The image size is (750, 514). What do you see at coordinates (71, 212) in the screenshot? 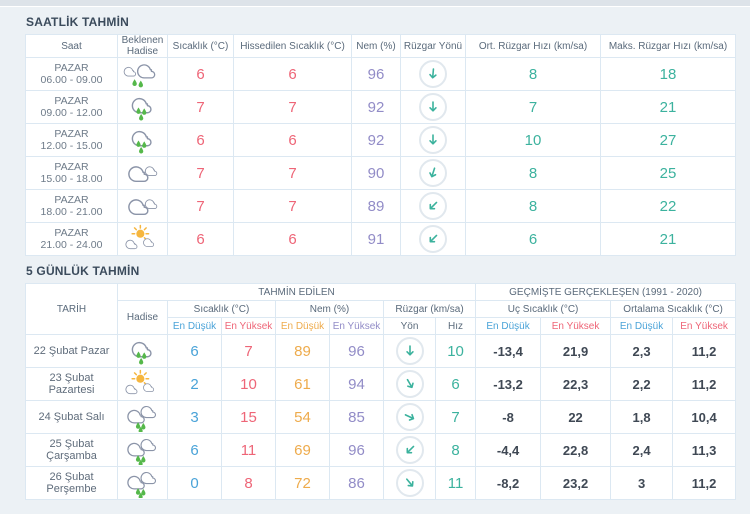
I see `time-range-label: 18.00 - 21.00` at bounding box center [71, 212].